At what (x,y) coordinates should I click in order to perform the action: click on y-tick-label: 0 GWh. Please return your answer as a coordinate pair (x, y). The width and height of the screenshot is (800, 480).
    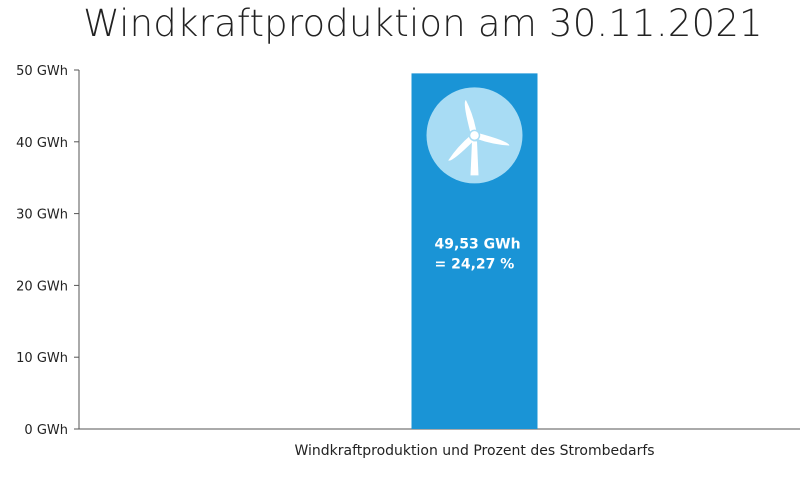
    Looking at the image, I should click on (46, 430).